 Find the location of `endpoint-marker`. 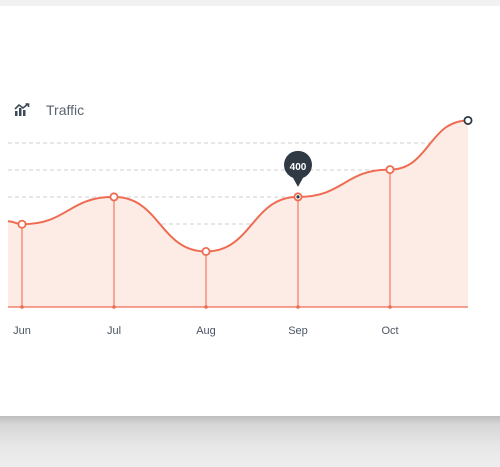

endpoint-marker is located at coordinates (468, 120).